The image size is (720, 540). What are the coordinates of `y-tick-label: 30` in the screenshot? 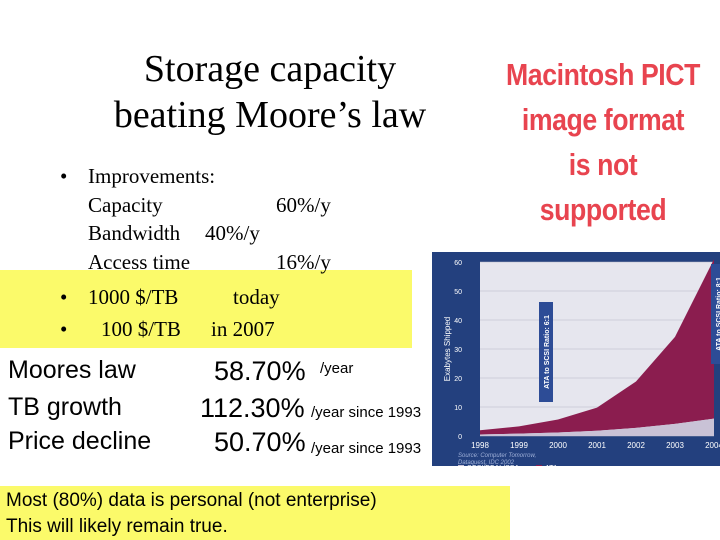 It's located at (458, 350).